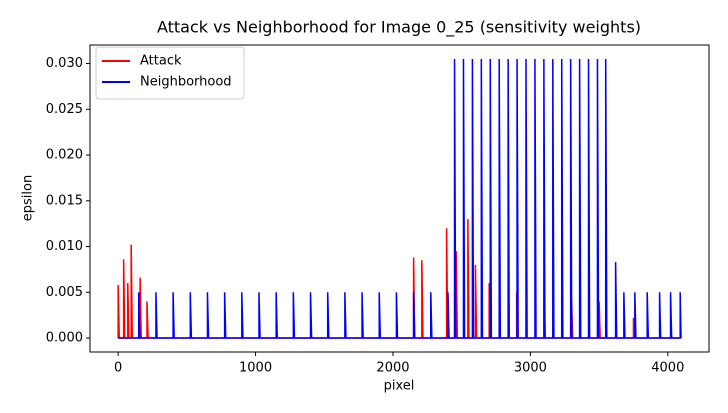  What do you see at coordinates (64, 200) in the screenshot?
I see `y-tick-label: 0.015` at bounding box center [64, 200].